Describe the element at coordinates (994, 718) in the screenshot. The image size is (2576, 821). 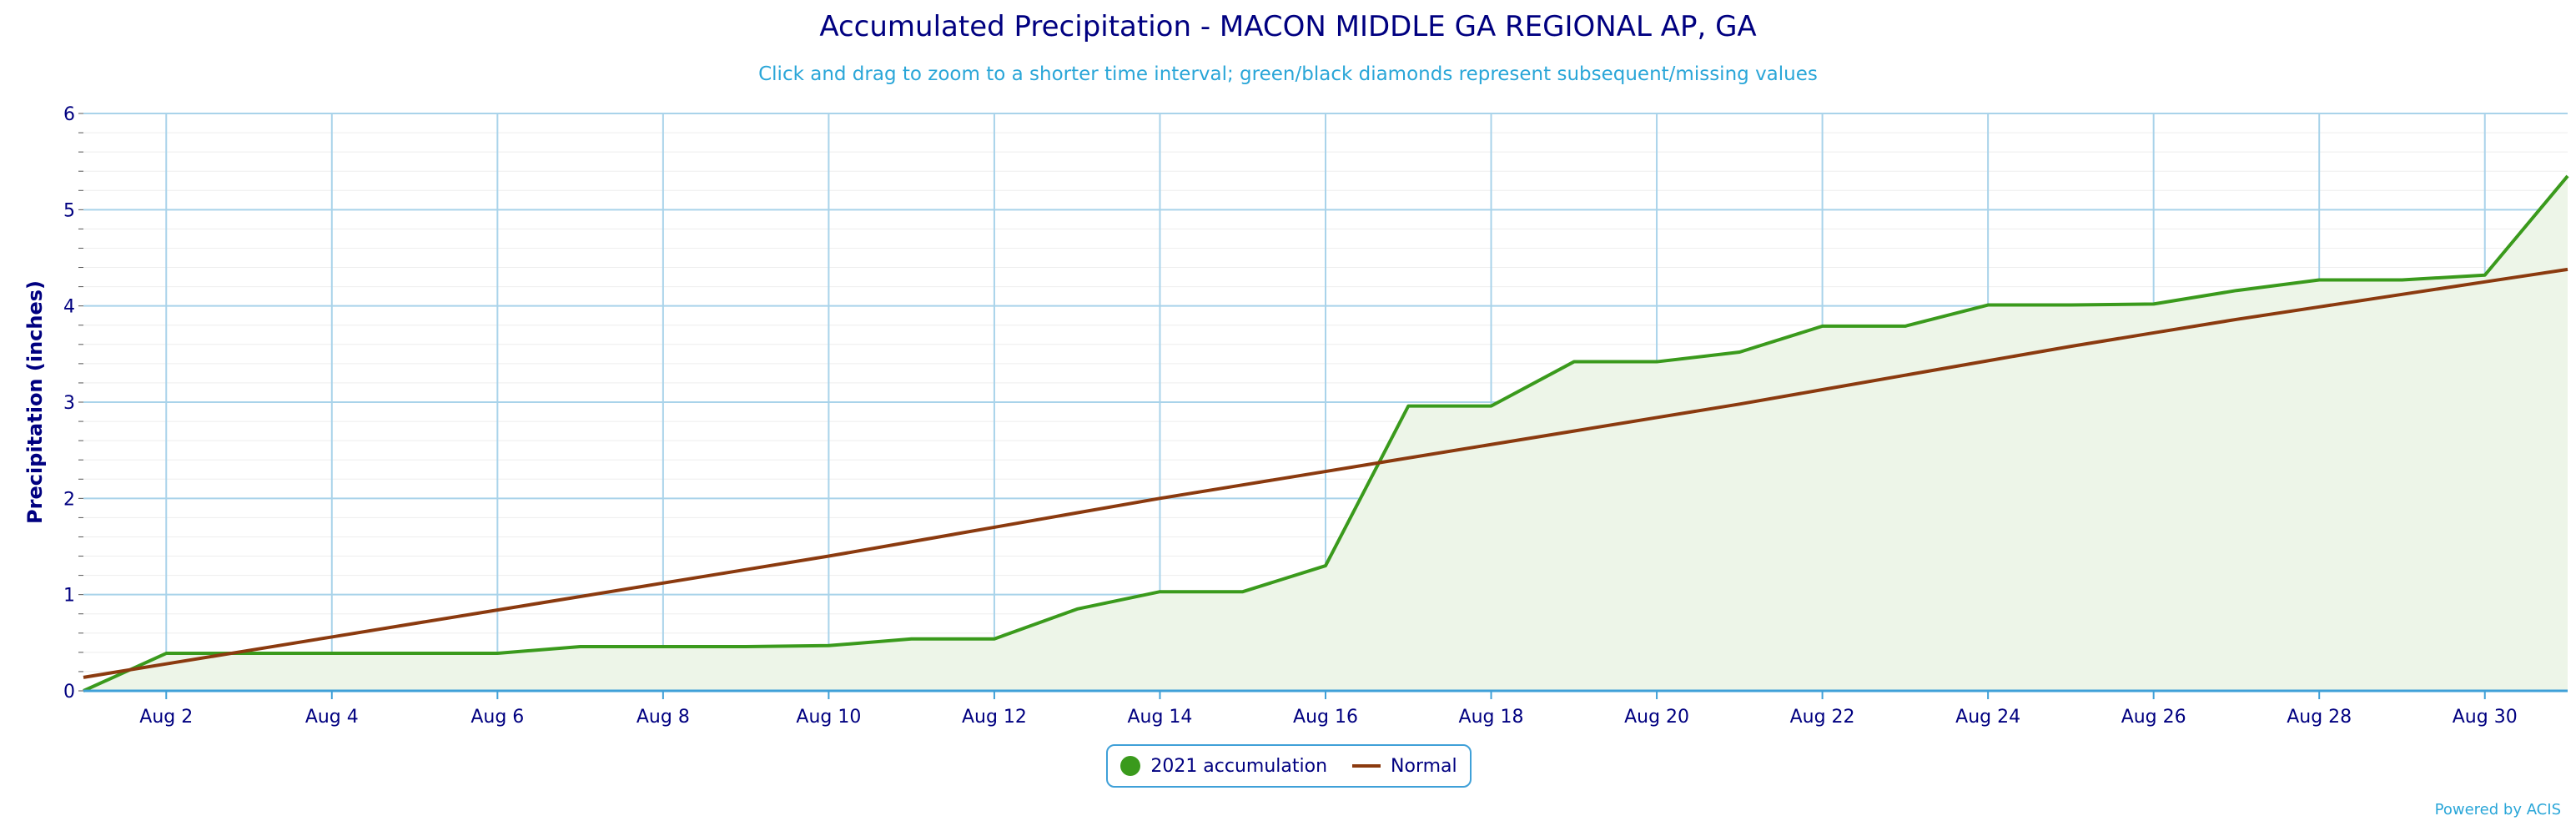
I see `x-tick-label: Aug 12` at that location.